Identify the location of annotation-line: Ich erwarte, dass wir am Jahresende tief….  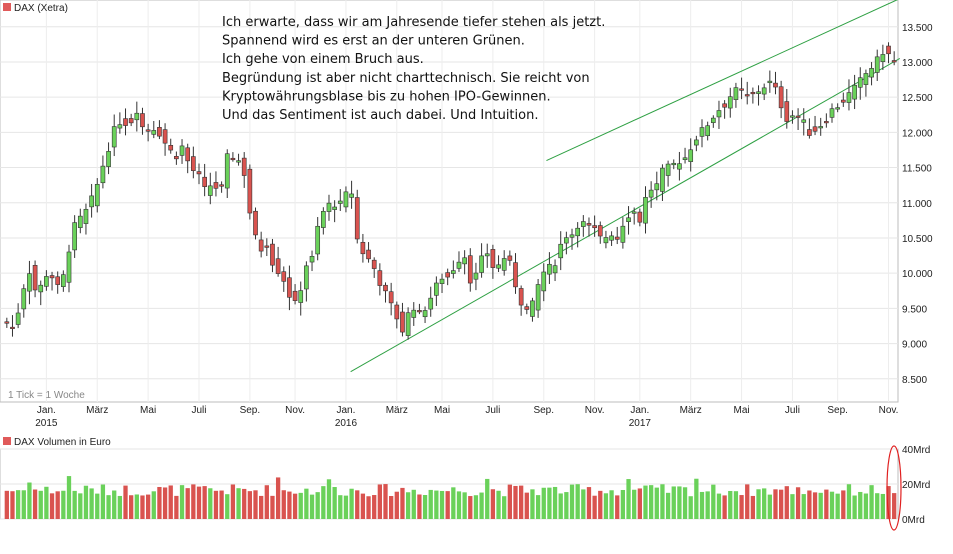
(413, 22).